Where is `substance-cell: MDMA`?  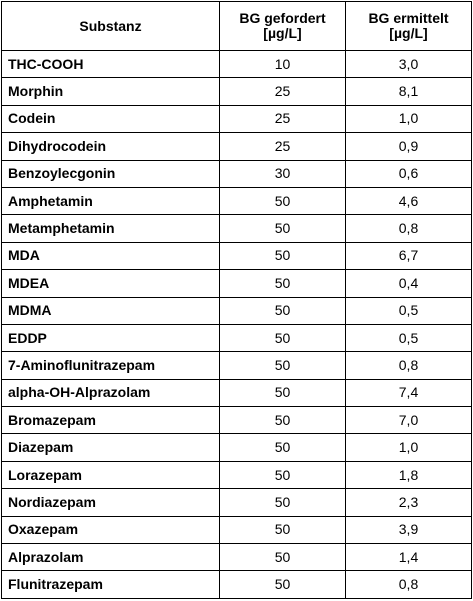
substance-cell: MDMA is located at coordinates (110, 310).